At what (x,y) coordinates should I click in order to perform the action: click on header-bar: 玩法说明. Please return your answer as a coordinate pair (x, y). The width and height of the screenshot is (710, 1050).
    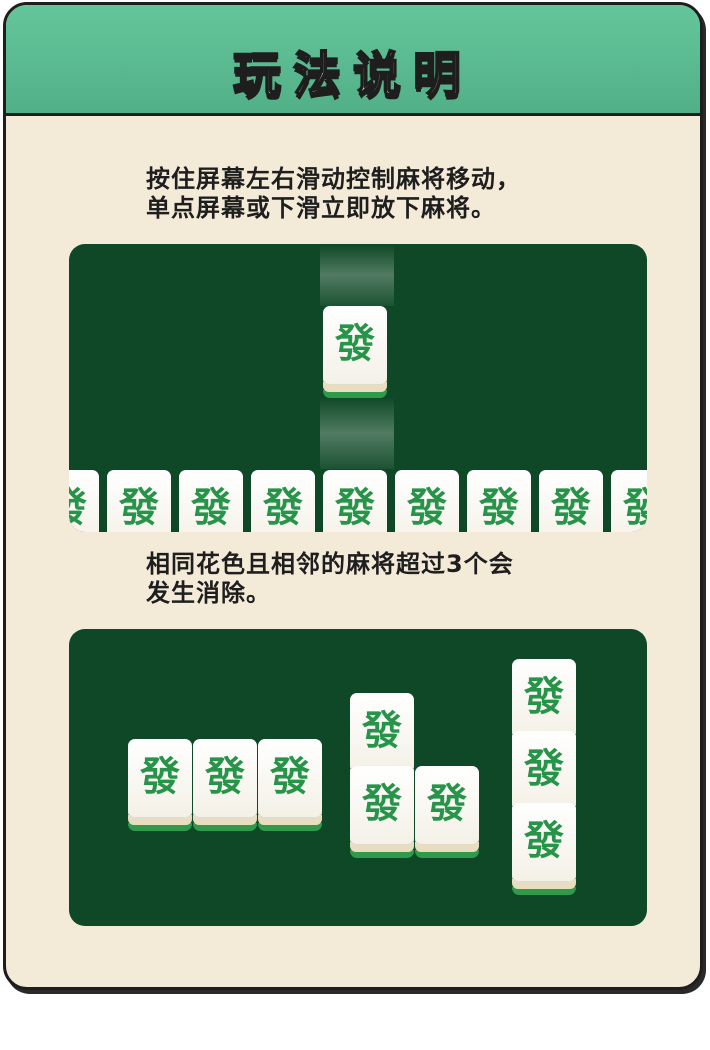
    Looking at the image, I should click on (353, 60).